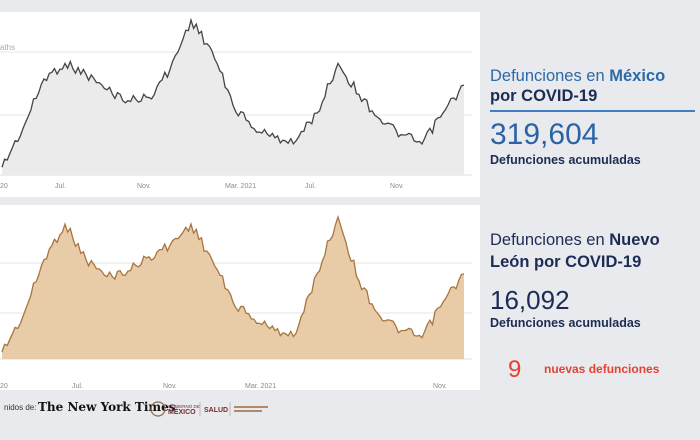 This screenshot has height=440, width=700. I want to click on mexico-title-line2: por COVID-19, so click(544, 96).